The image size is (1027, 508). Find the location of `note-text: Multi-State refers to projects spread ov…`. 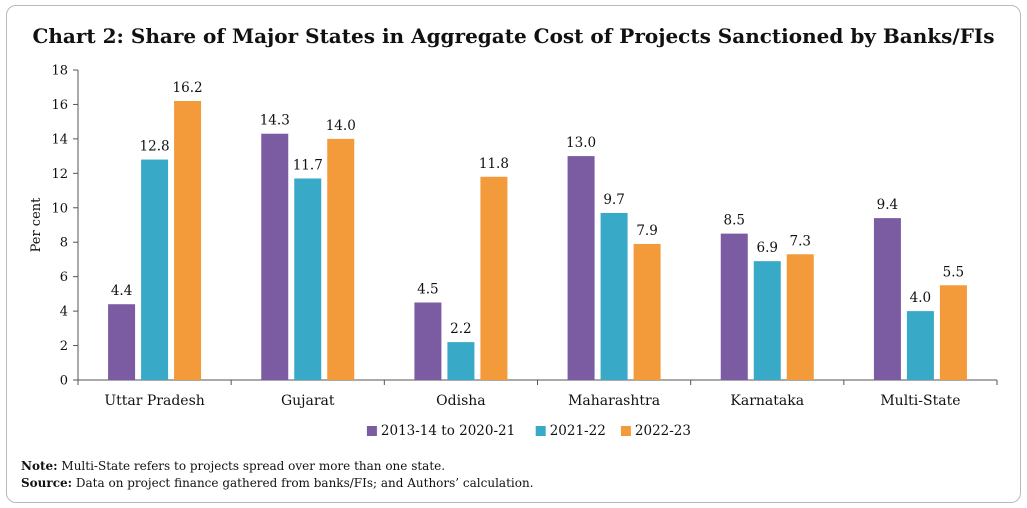

note-text: Multi-State refers to projects spread ov… is located at coordinates (251, 466).